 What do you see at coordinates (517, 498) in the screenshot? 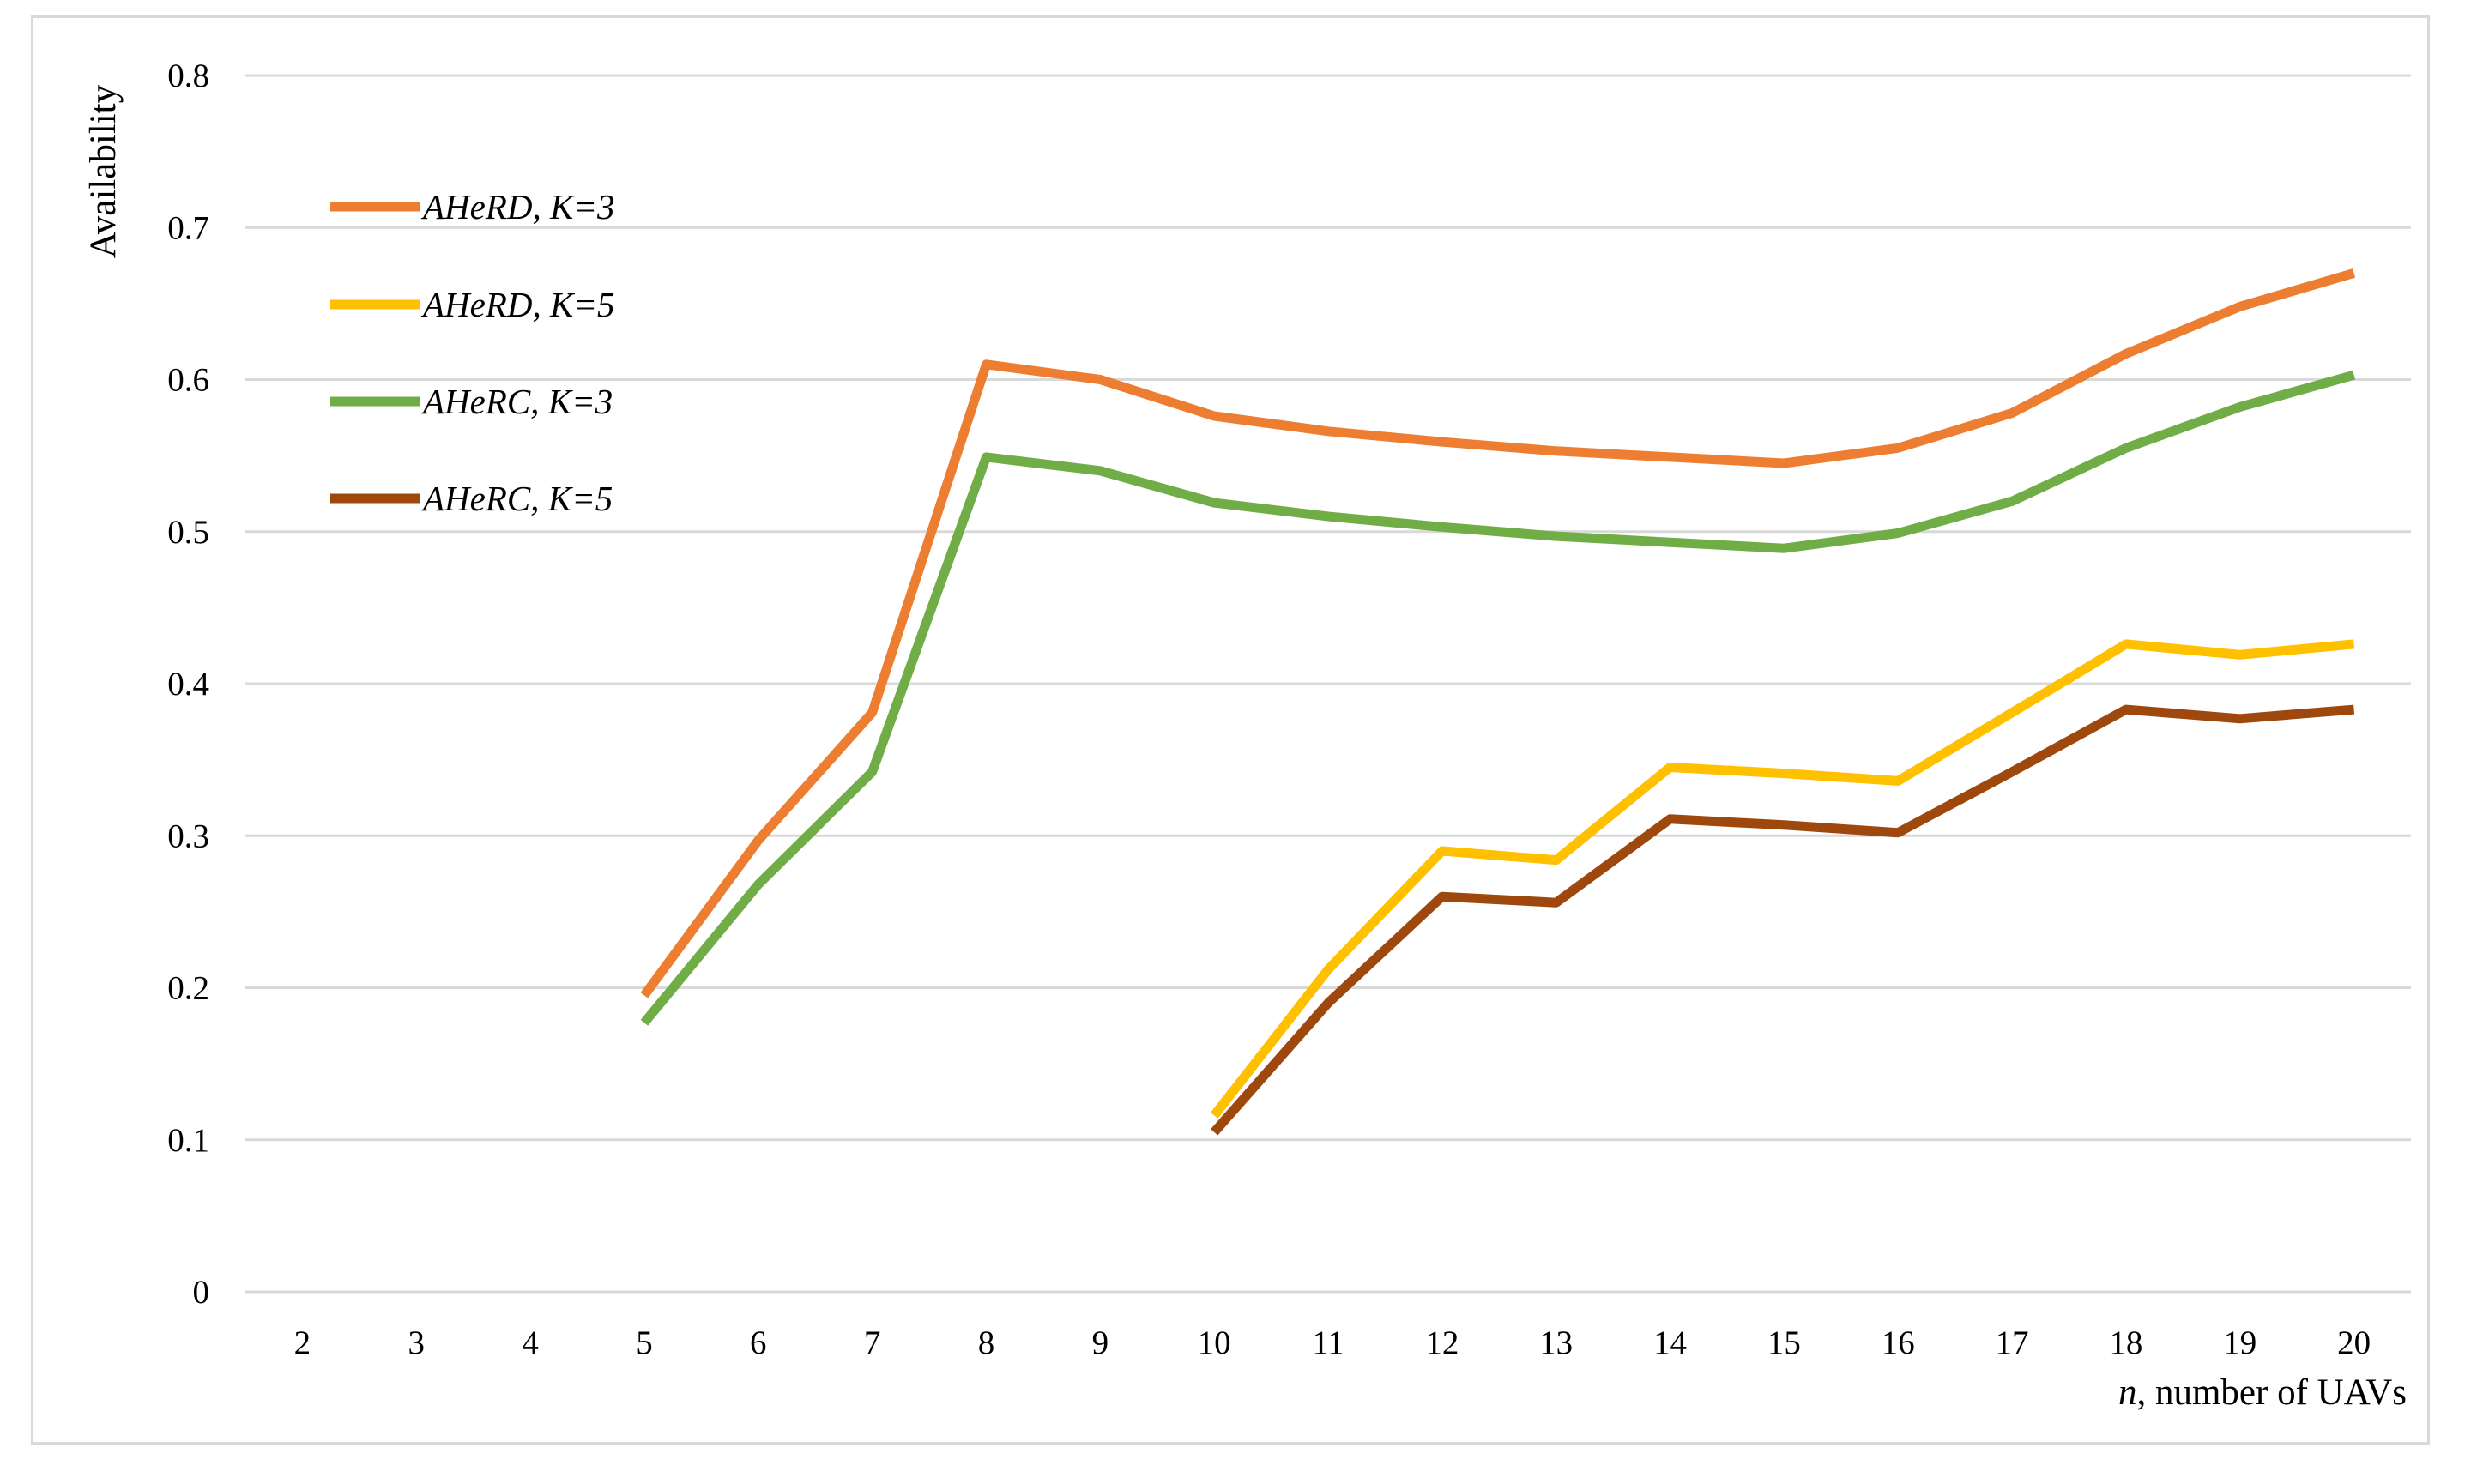
I see `legend-label: AHeRC, K=5` at bounding box center [517, 498].